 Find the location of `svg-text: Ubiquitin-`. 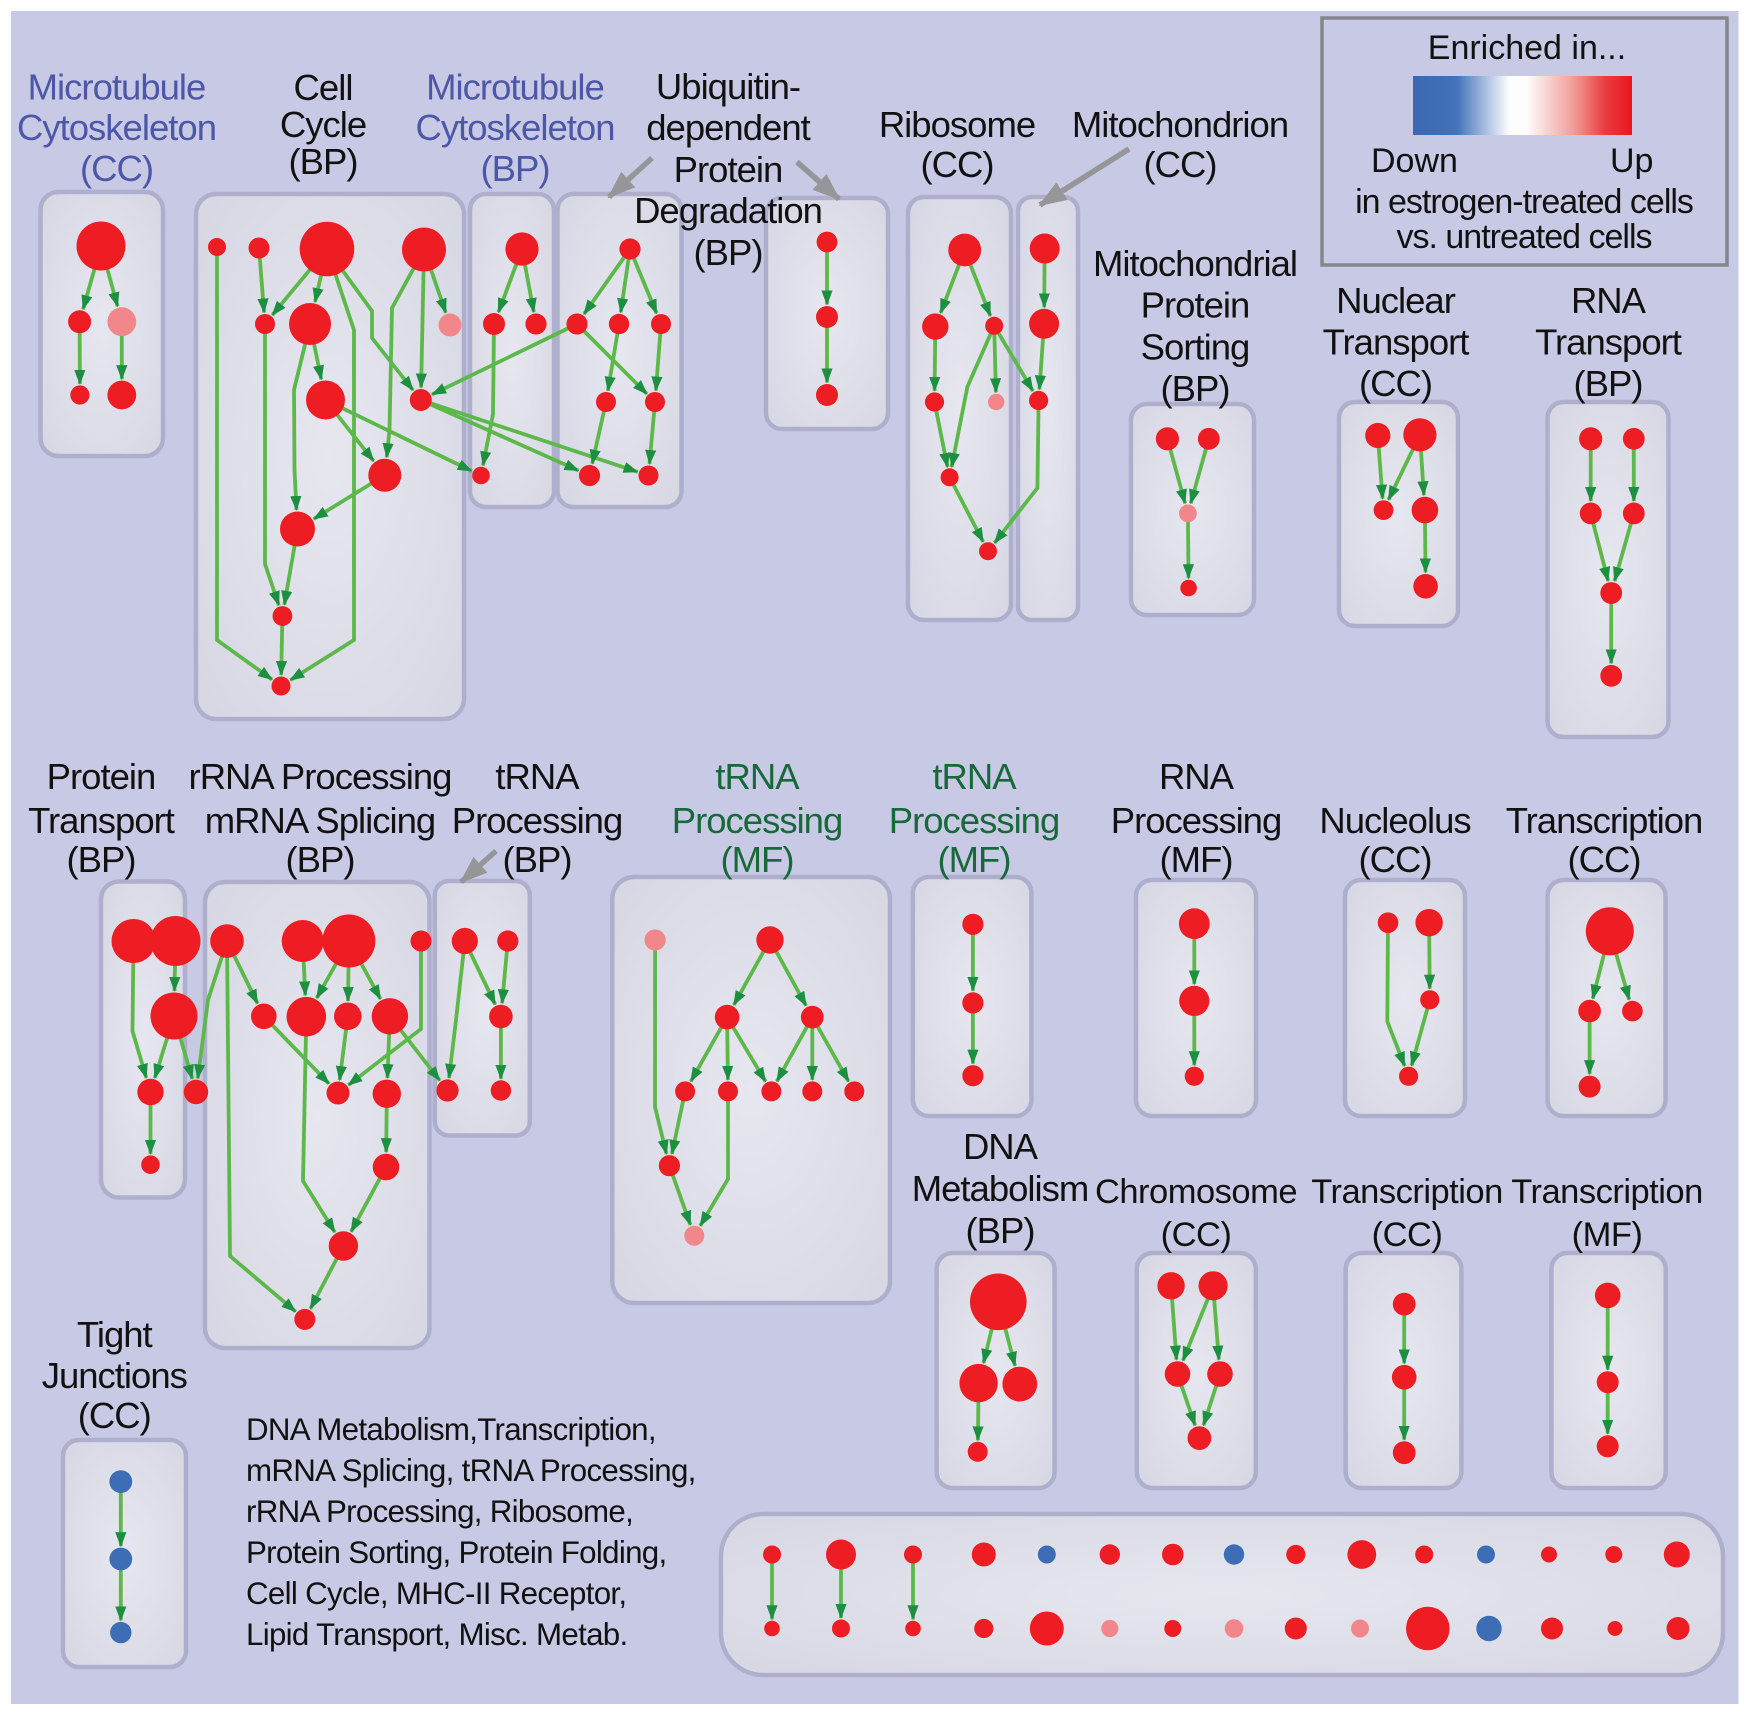

svg-text: Ubiquitin- is located at coordinates (728, 86).